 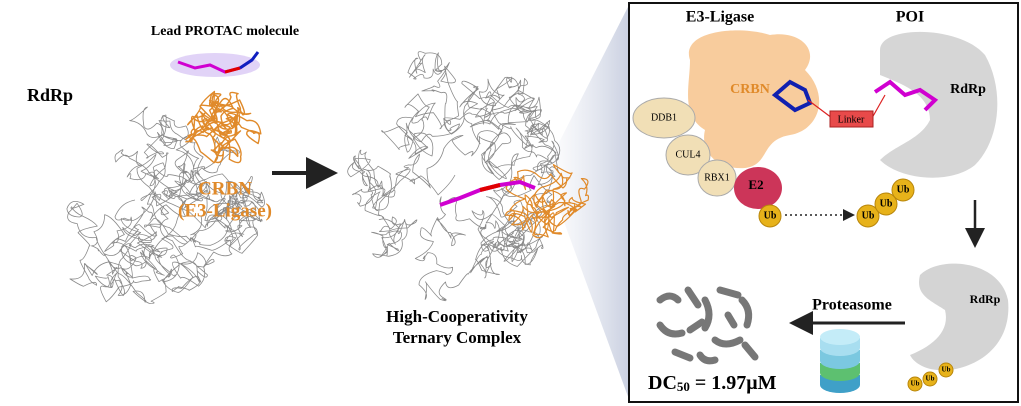 I want to click on cul4, so click(x=688, y=155).